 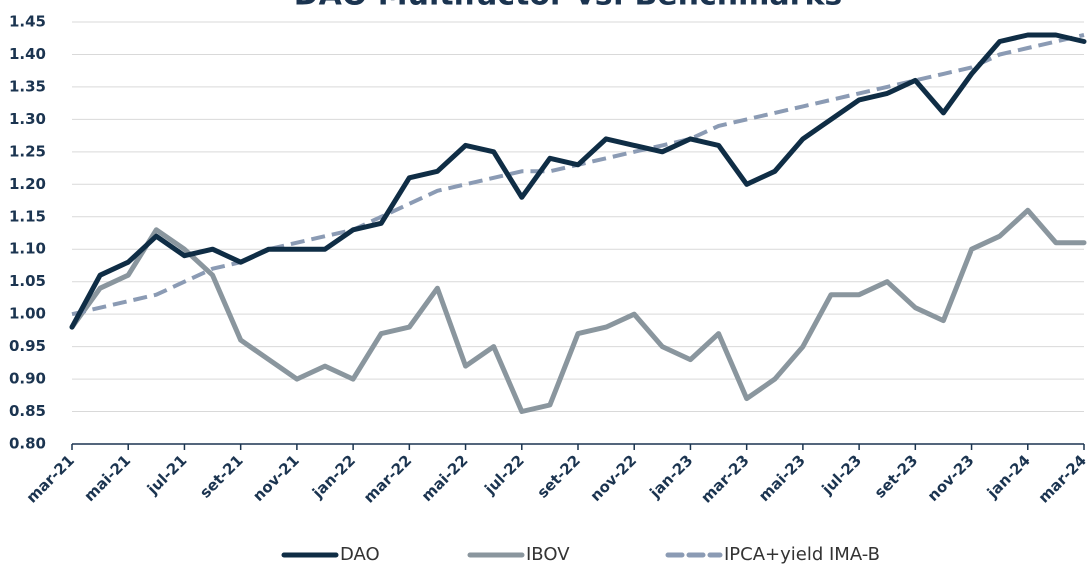 What do you see at coordinates (221, 476) in the screenshot?
I see `x-tick-label: set-21` at bounding box center [221, 476].